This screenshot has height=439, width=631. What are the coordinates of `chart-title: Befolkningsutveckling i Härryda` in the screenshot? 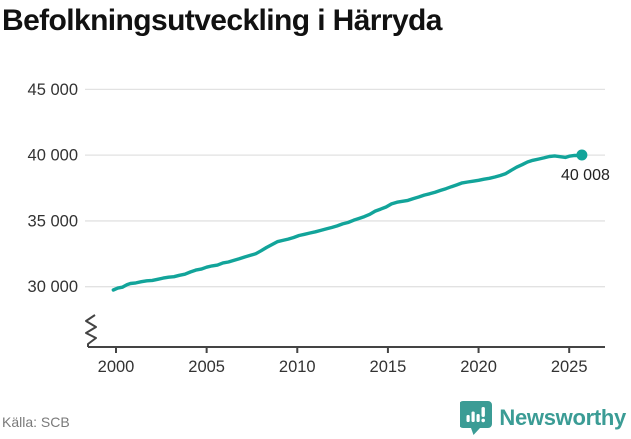 It's located at (222, 20).